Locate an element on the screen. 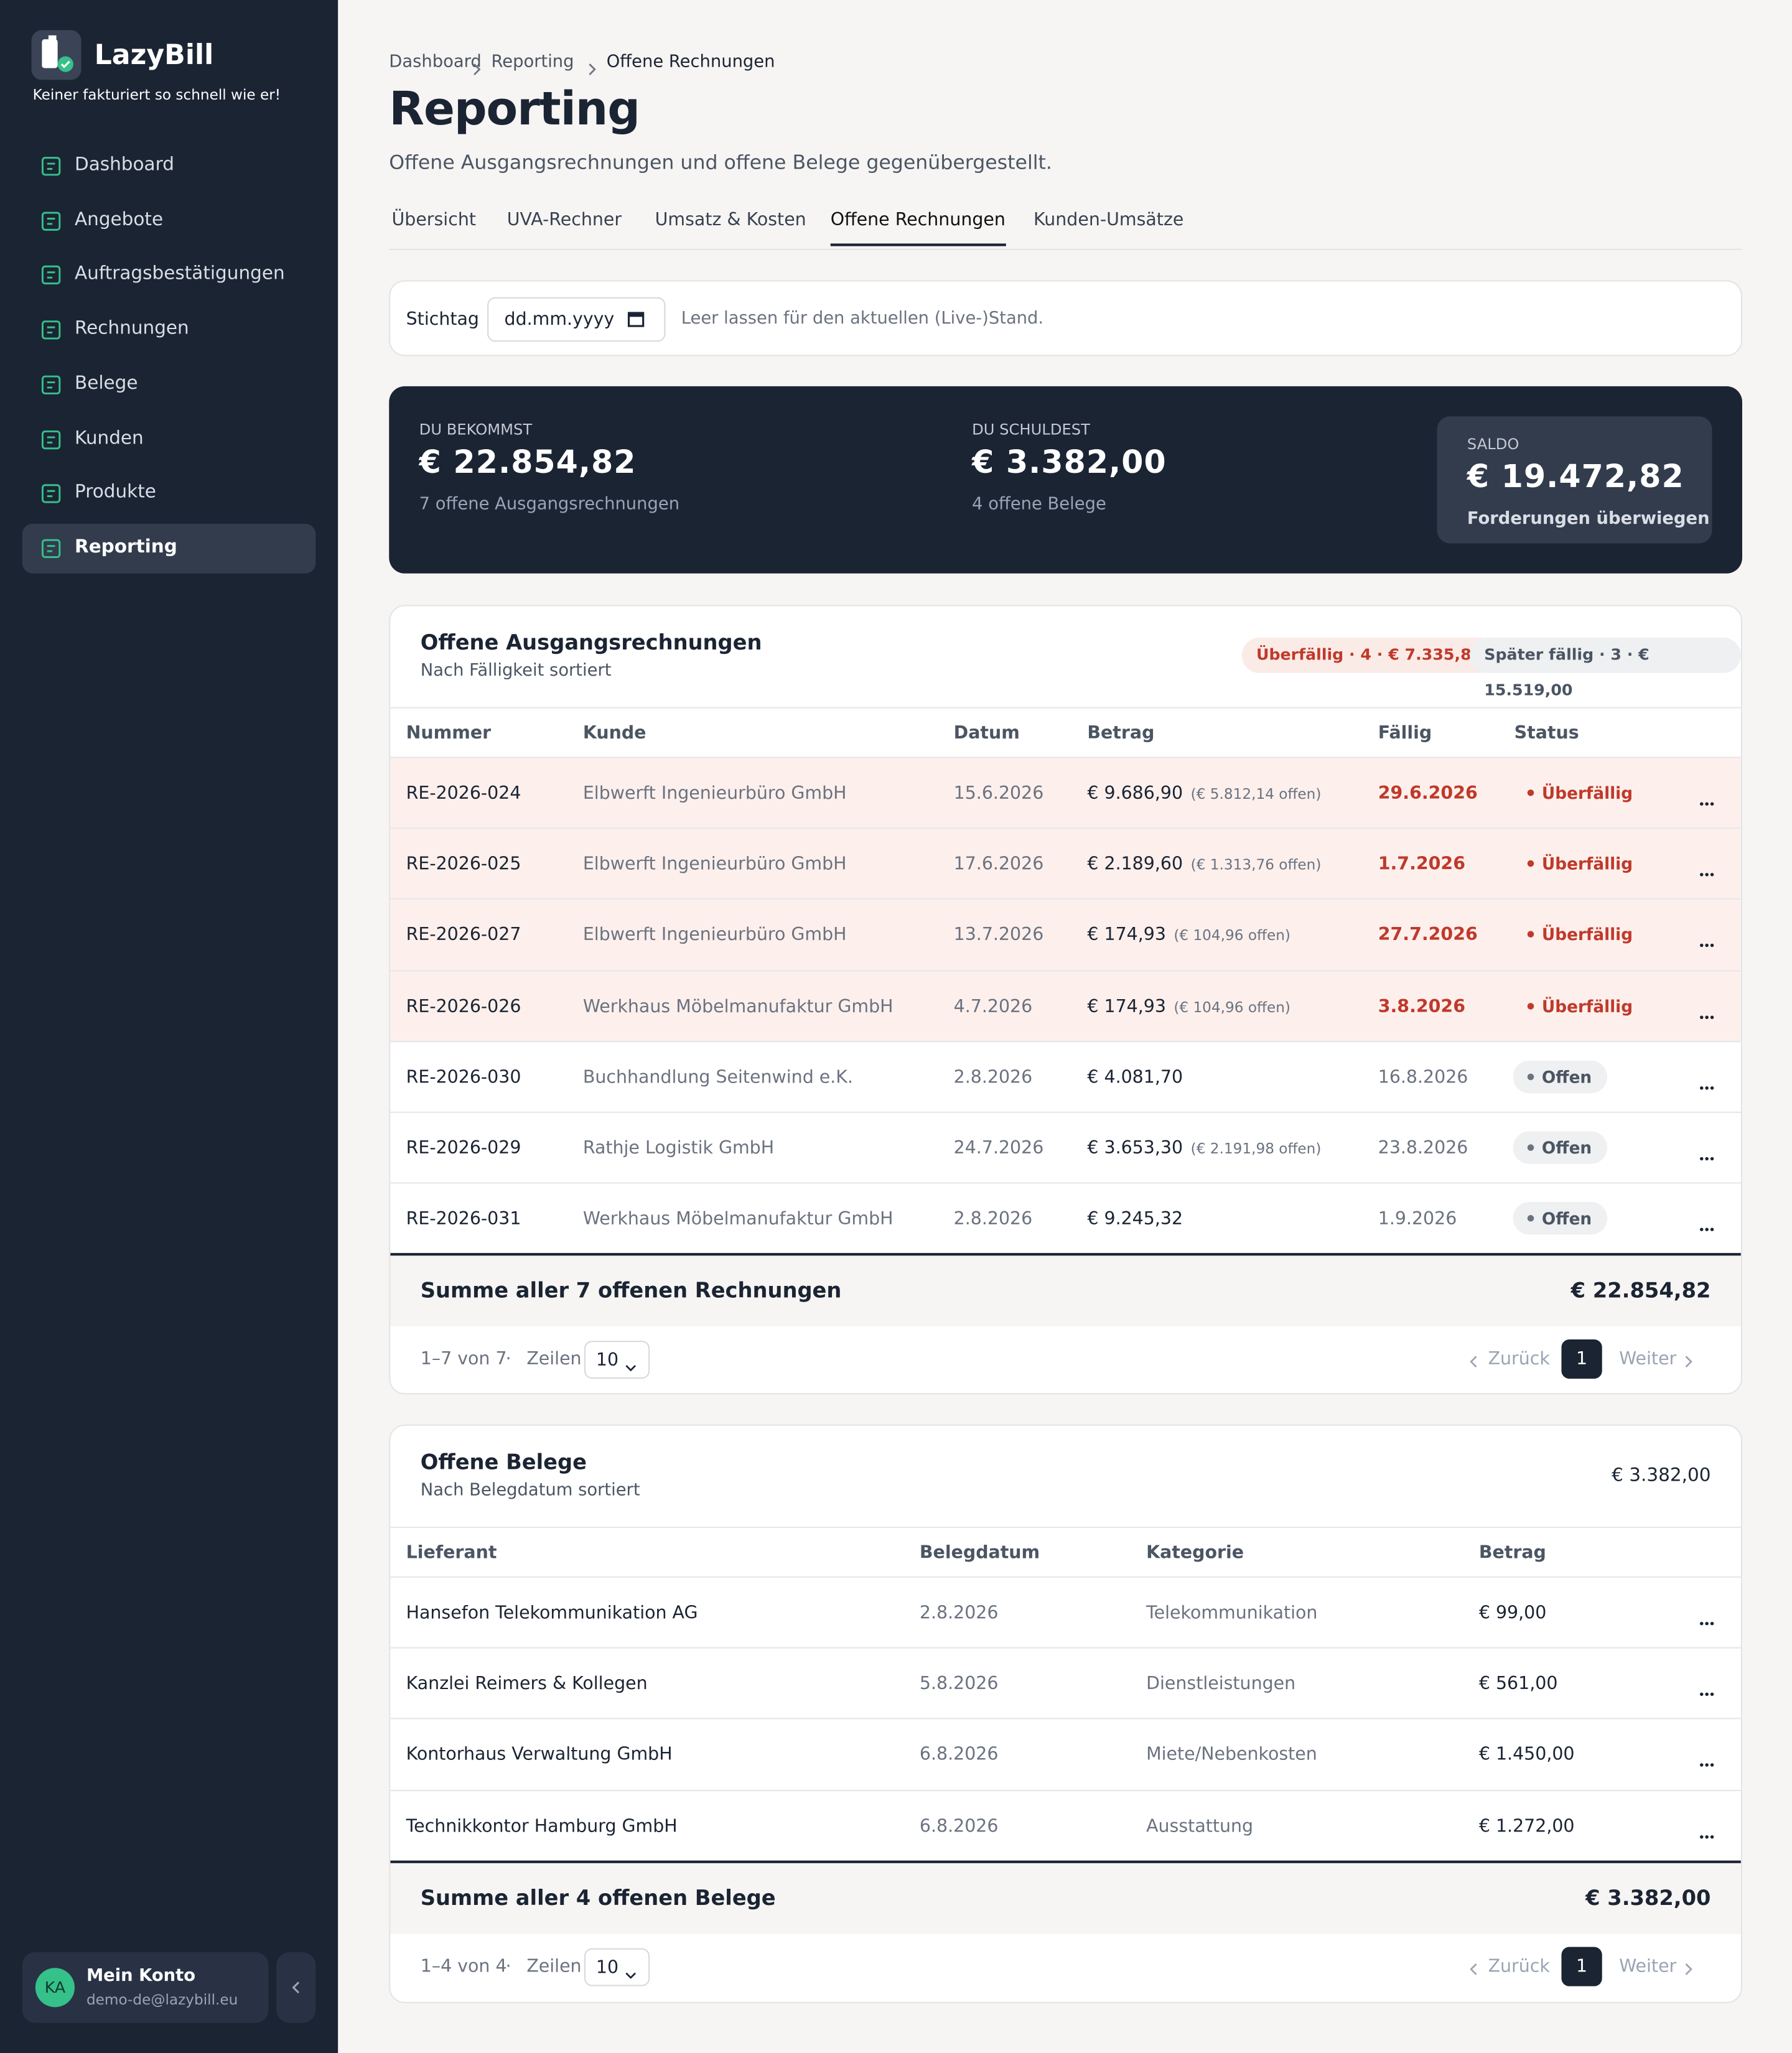  summary-label: DU SCHULDEST is located at coordinates (1031, 429).